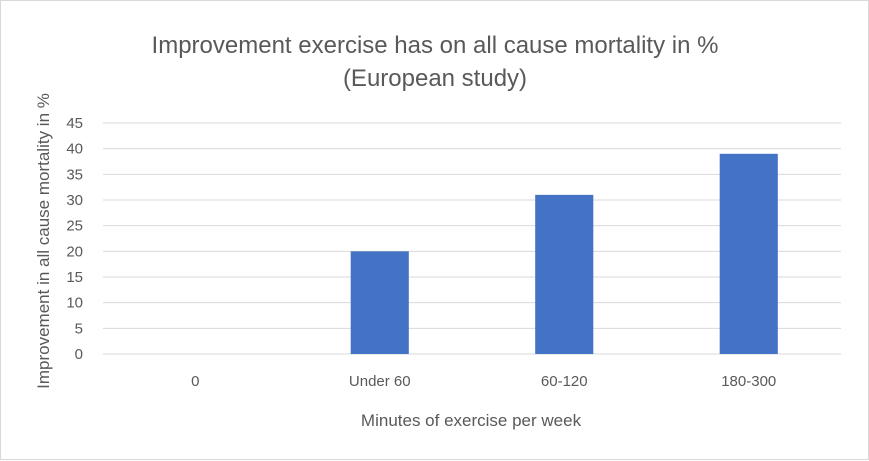  I want to click on y-tick-label: 45, so click(74, 123).